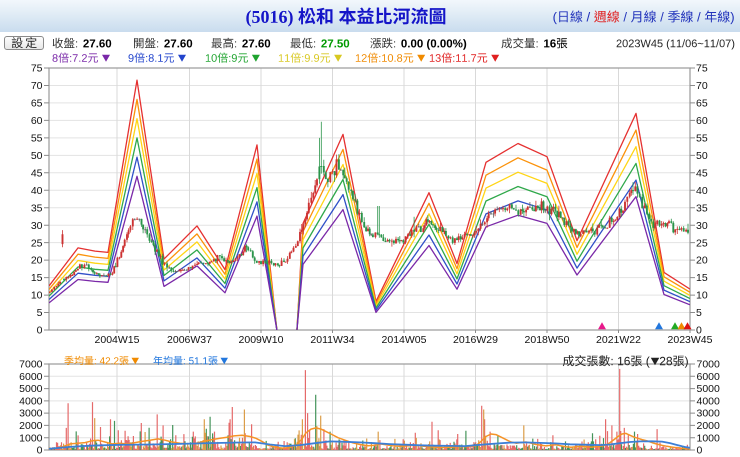 The width and height of the screenshot is (740, 457). What do you see at coordinates (117, 340) in the screenshot?
I see `svg-text: 2004W15` at bounding box center [117, 340].